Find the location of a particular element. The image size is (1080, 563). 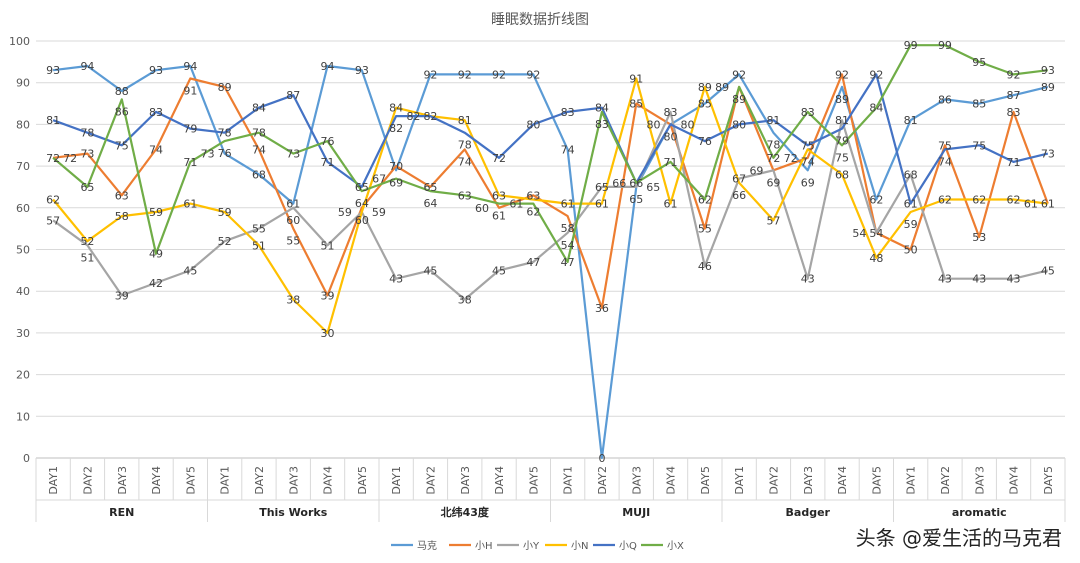

y-tick-label: 40 is located at coordinates (23, 291).